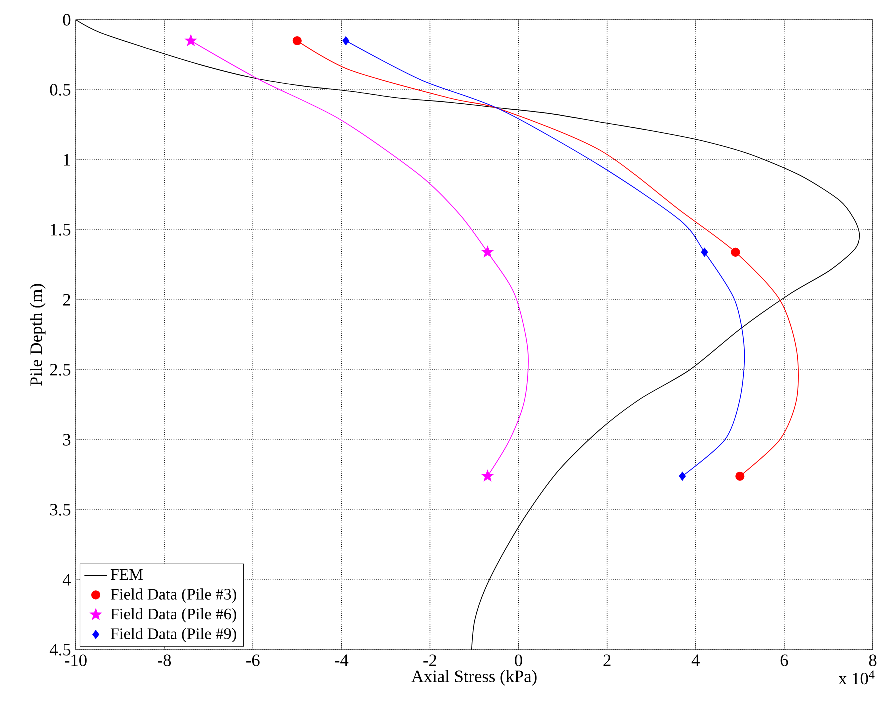 This screenshot has height=719, width=883. Describe the element at coordinates (60, 650) in the screenshot. I see `y-tick-label: 4.5` at that location.